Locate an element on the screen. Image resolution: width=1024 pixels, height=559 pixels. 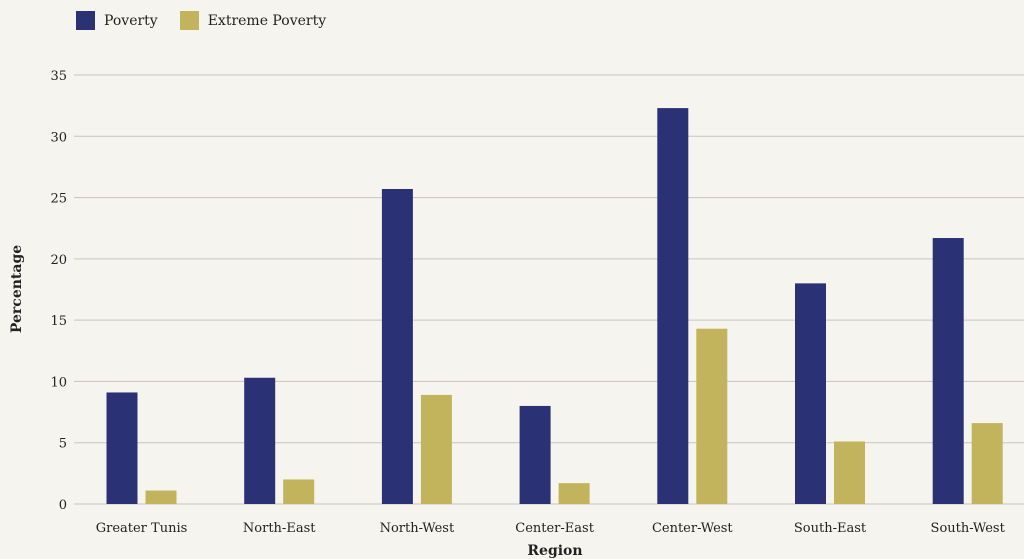
legend: Poverty Extreme Poverty is located at coordinates (212, 20).